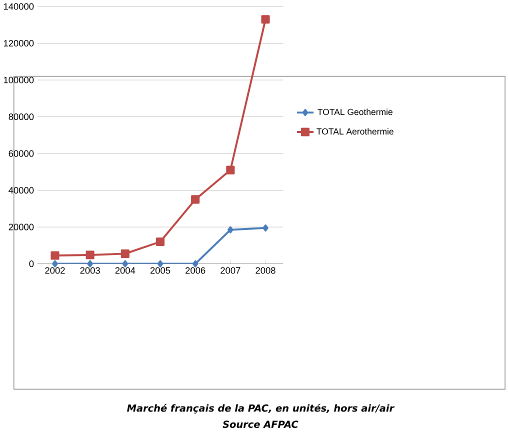  What do you see at coordinates (260, 424) in the screenshot?
I see `source-note: Source AFPAC` at bounding box center [260, 424].